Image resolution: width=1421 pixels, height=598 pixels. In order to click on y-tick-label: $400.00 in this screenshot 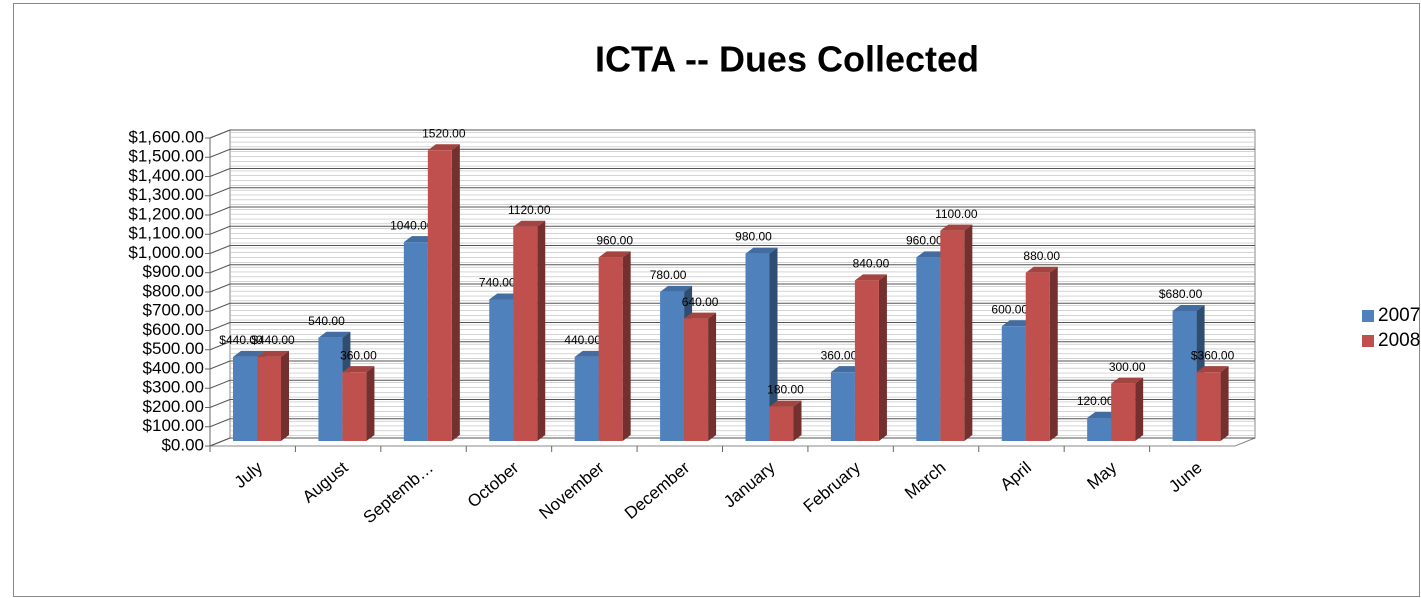, I will do `click(173, 367)`.